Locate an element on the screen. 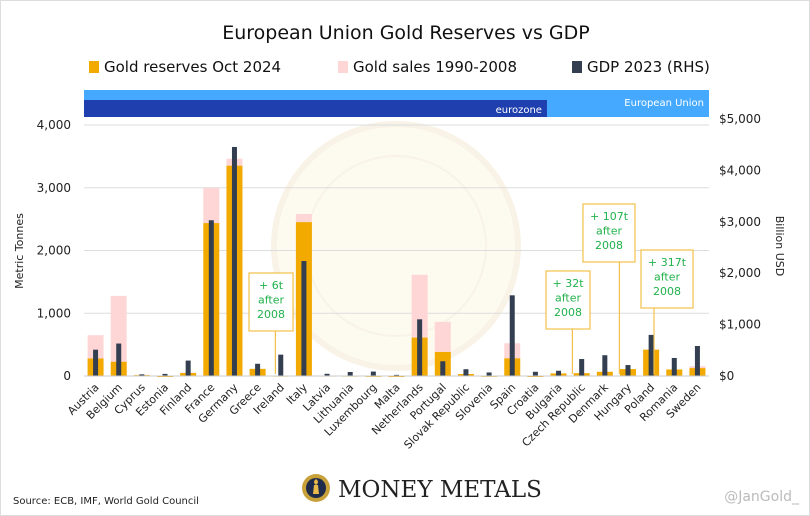 This screenshot has width=810, height=516. legend-label: GDP 2023 (RHS) is located at coordinates (648, 67).